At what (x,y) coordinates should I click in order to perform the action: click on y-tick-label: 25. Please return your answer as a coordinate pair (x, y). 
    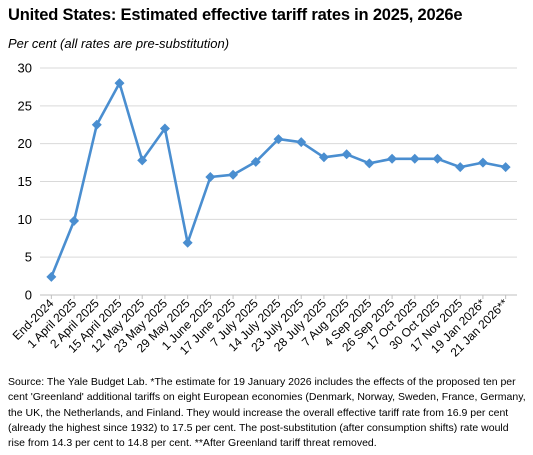
    Looking at the image, I should click on (25, 105).